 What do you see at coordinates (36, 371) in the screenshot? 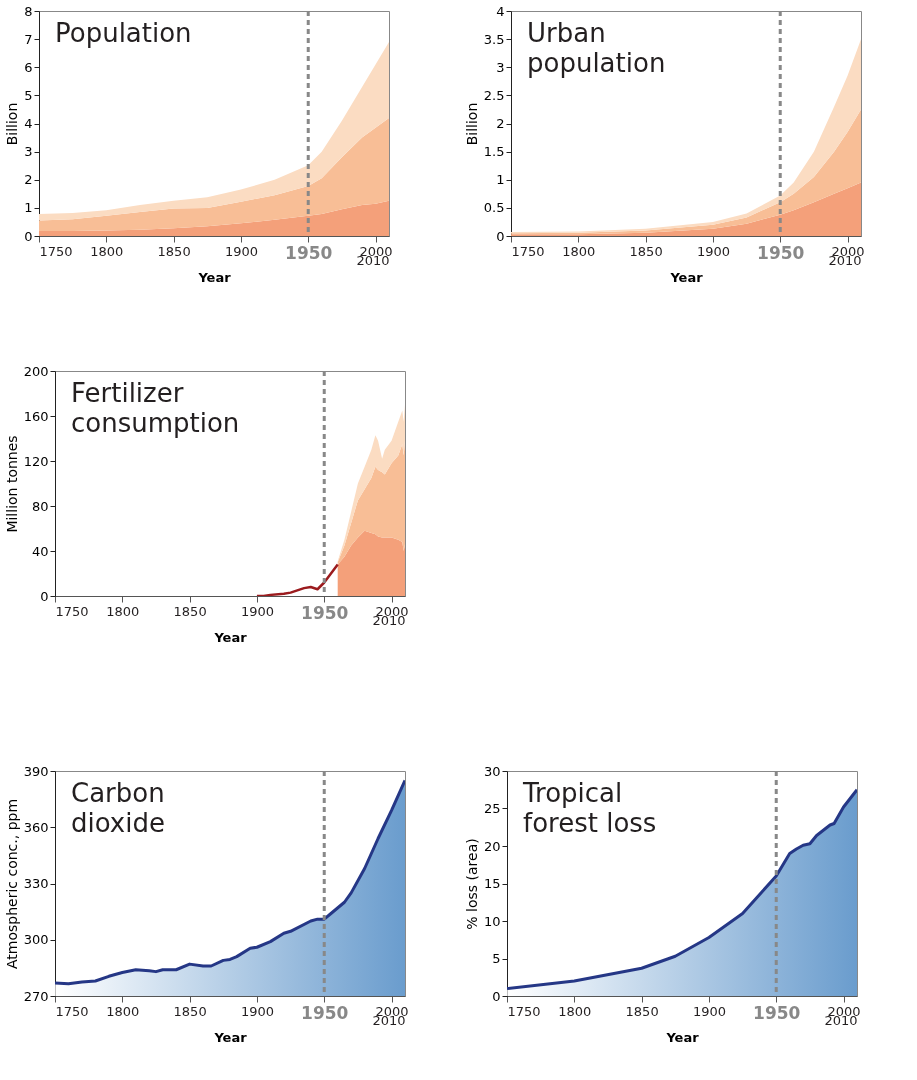
I see `y-tick-label: 200` at bounding box center [36, 371].